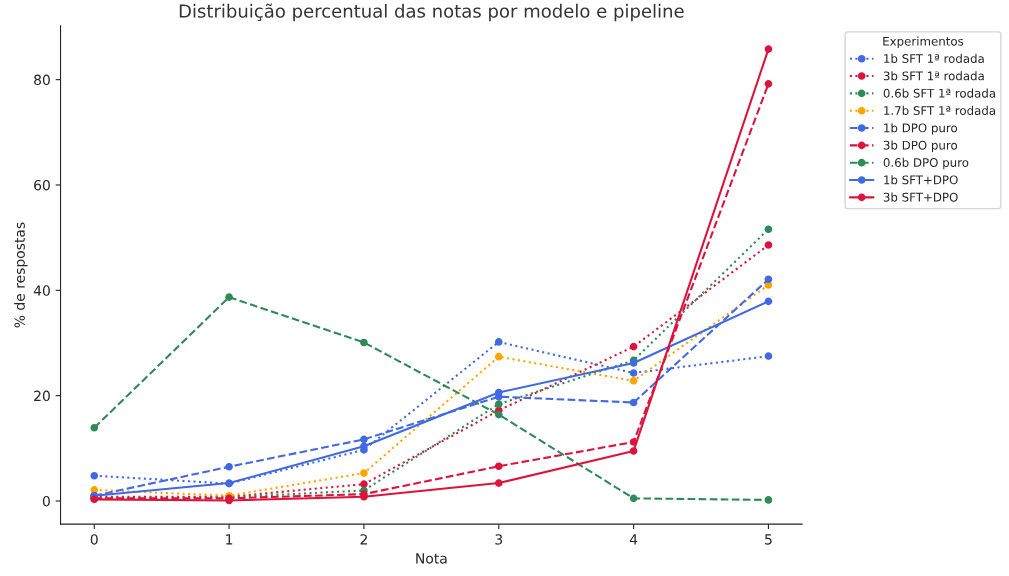 The height and width of the screenshot is (576, 1009). What do you see at coordinates (431, 12) in the screenshot?
I see `chart-title: Distribuição percentual das notas por modelo e pipeline` at bounding box center [431, 12].